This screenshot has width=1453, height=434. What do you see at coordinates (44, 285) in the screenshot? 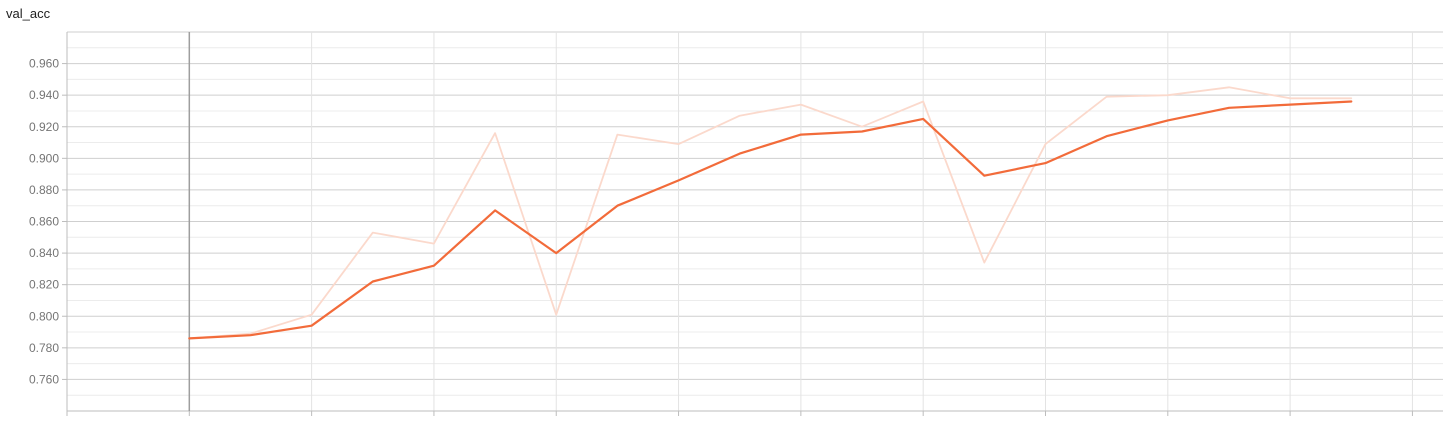
I see `y-tick-label: 0.820` at bounding box center [44, 285].